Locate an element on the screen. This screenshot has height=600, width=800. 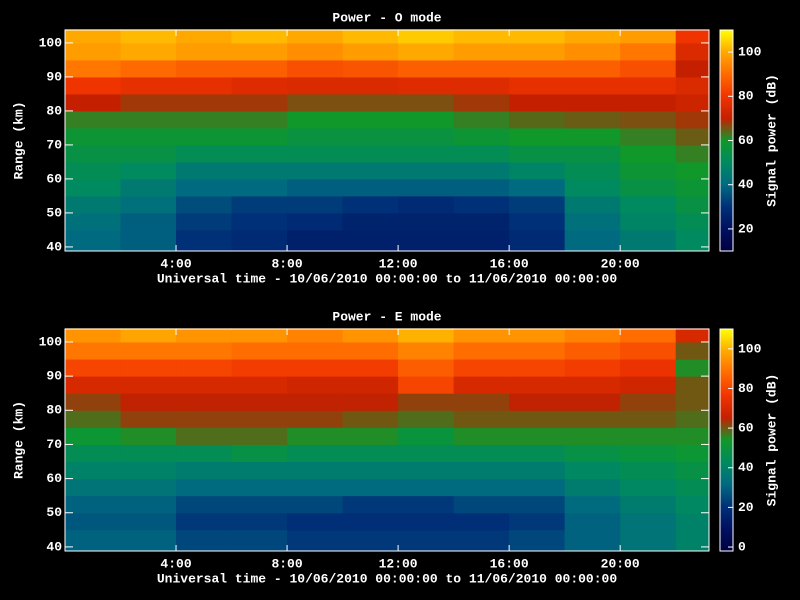
x-tick-label: 12:00 is located at coordinates (398, 263).